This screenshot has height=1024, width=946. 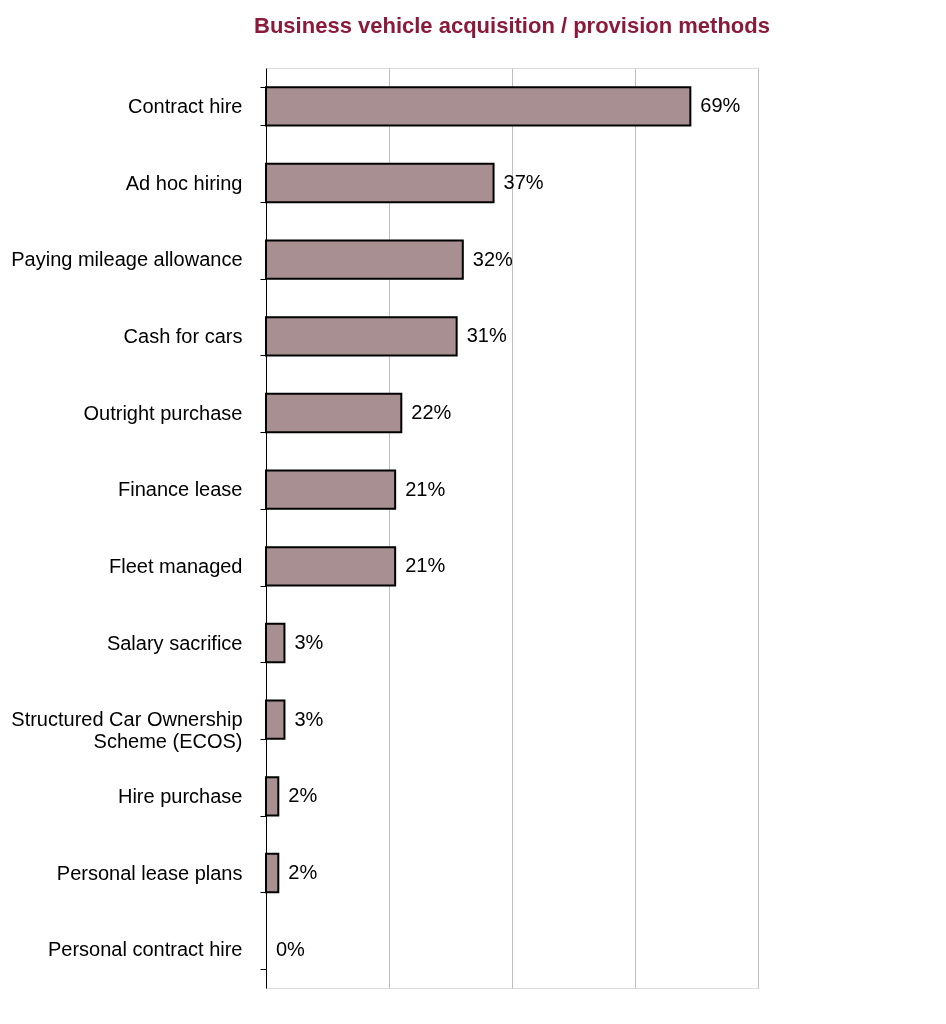 I want to click on y-tick-label: Structured Car Ownership Scheme (ECOS), so click(x=127, y=730).